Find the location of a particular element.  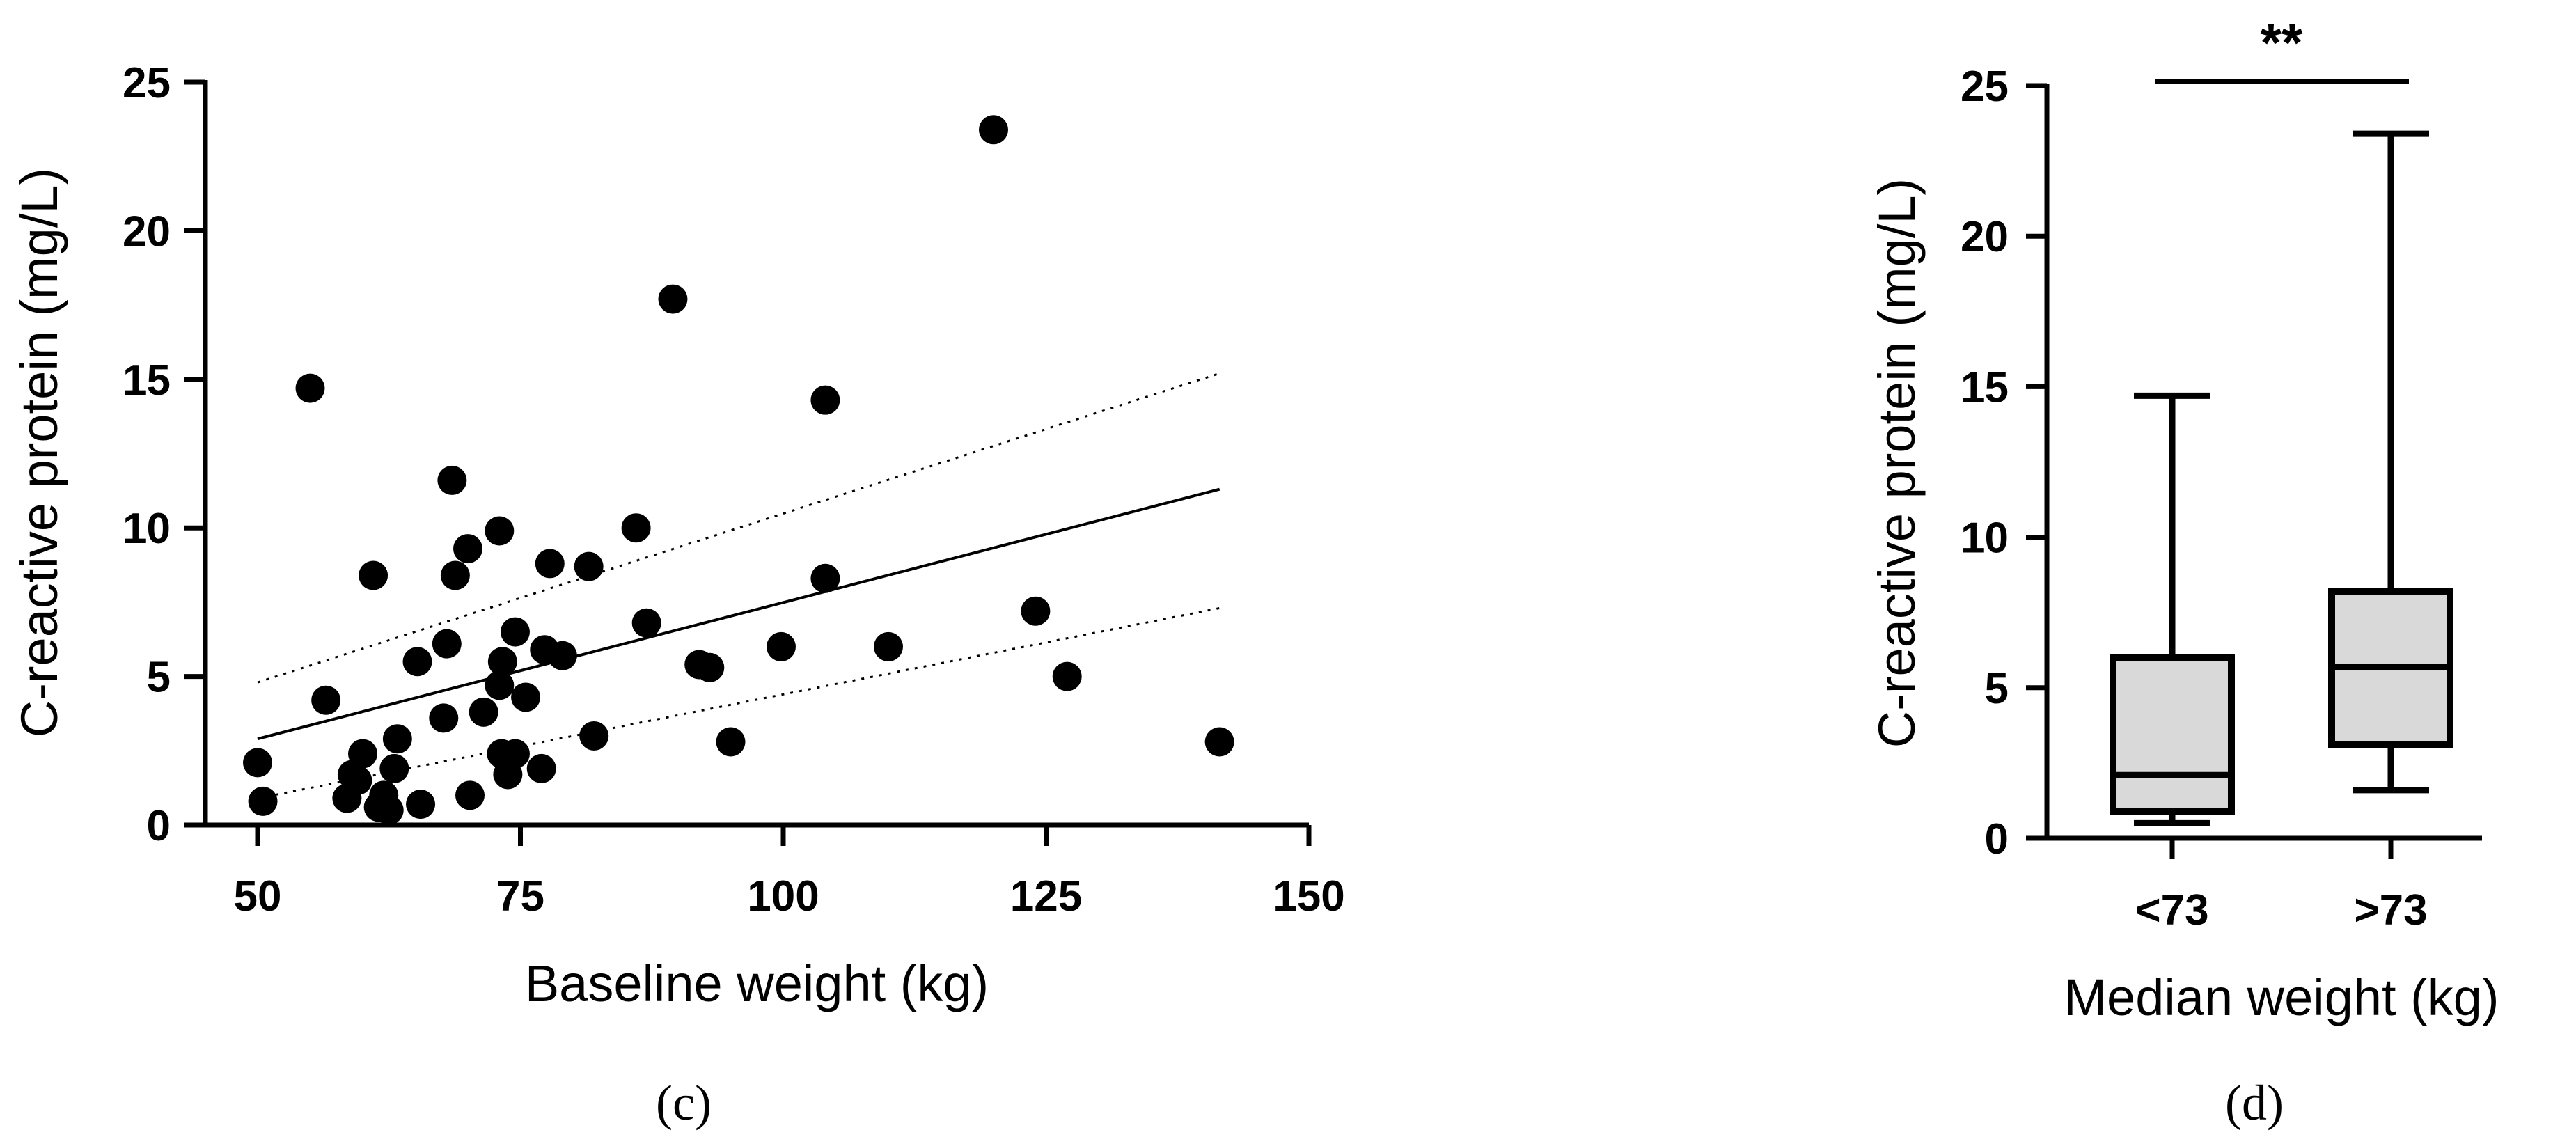

c-y-axis-title: C-reactive protein (mg/L) is located at coordinates (39, 452).